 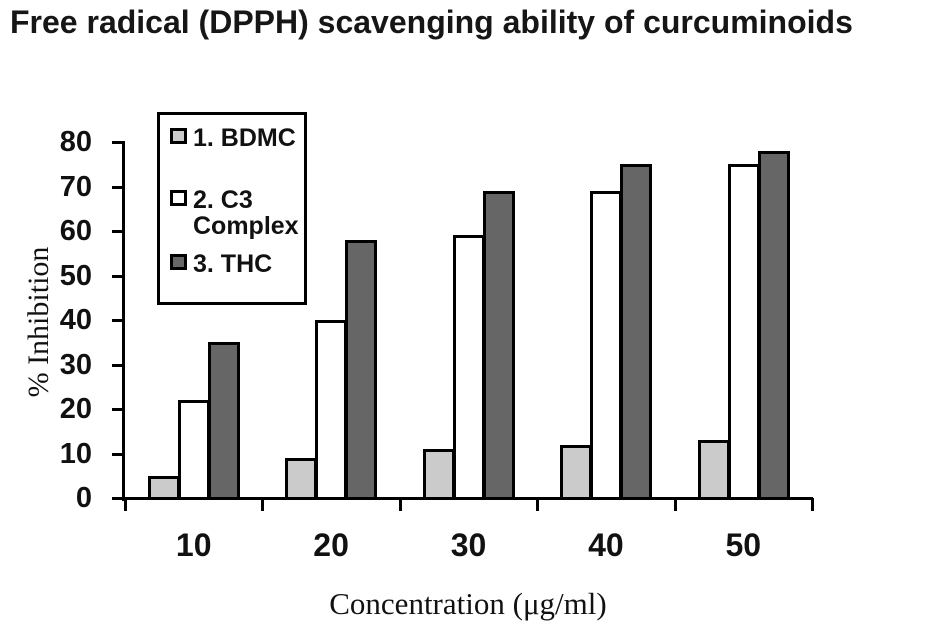 I want to click on x-axis-line, so click(x=462, y=498).